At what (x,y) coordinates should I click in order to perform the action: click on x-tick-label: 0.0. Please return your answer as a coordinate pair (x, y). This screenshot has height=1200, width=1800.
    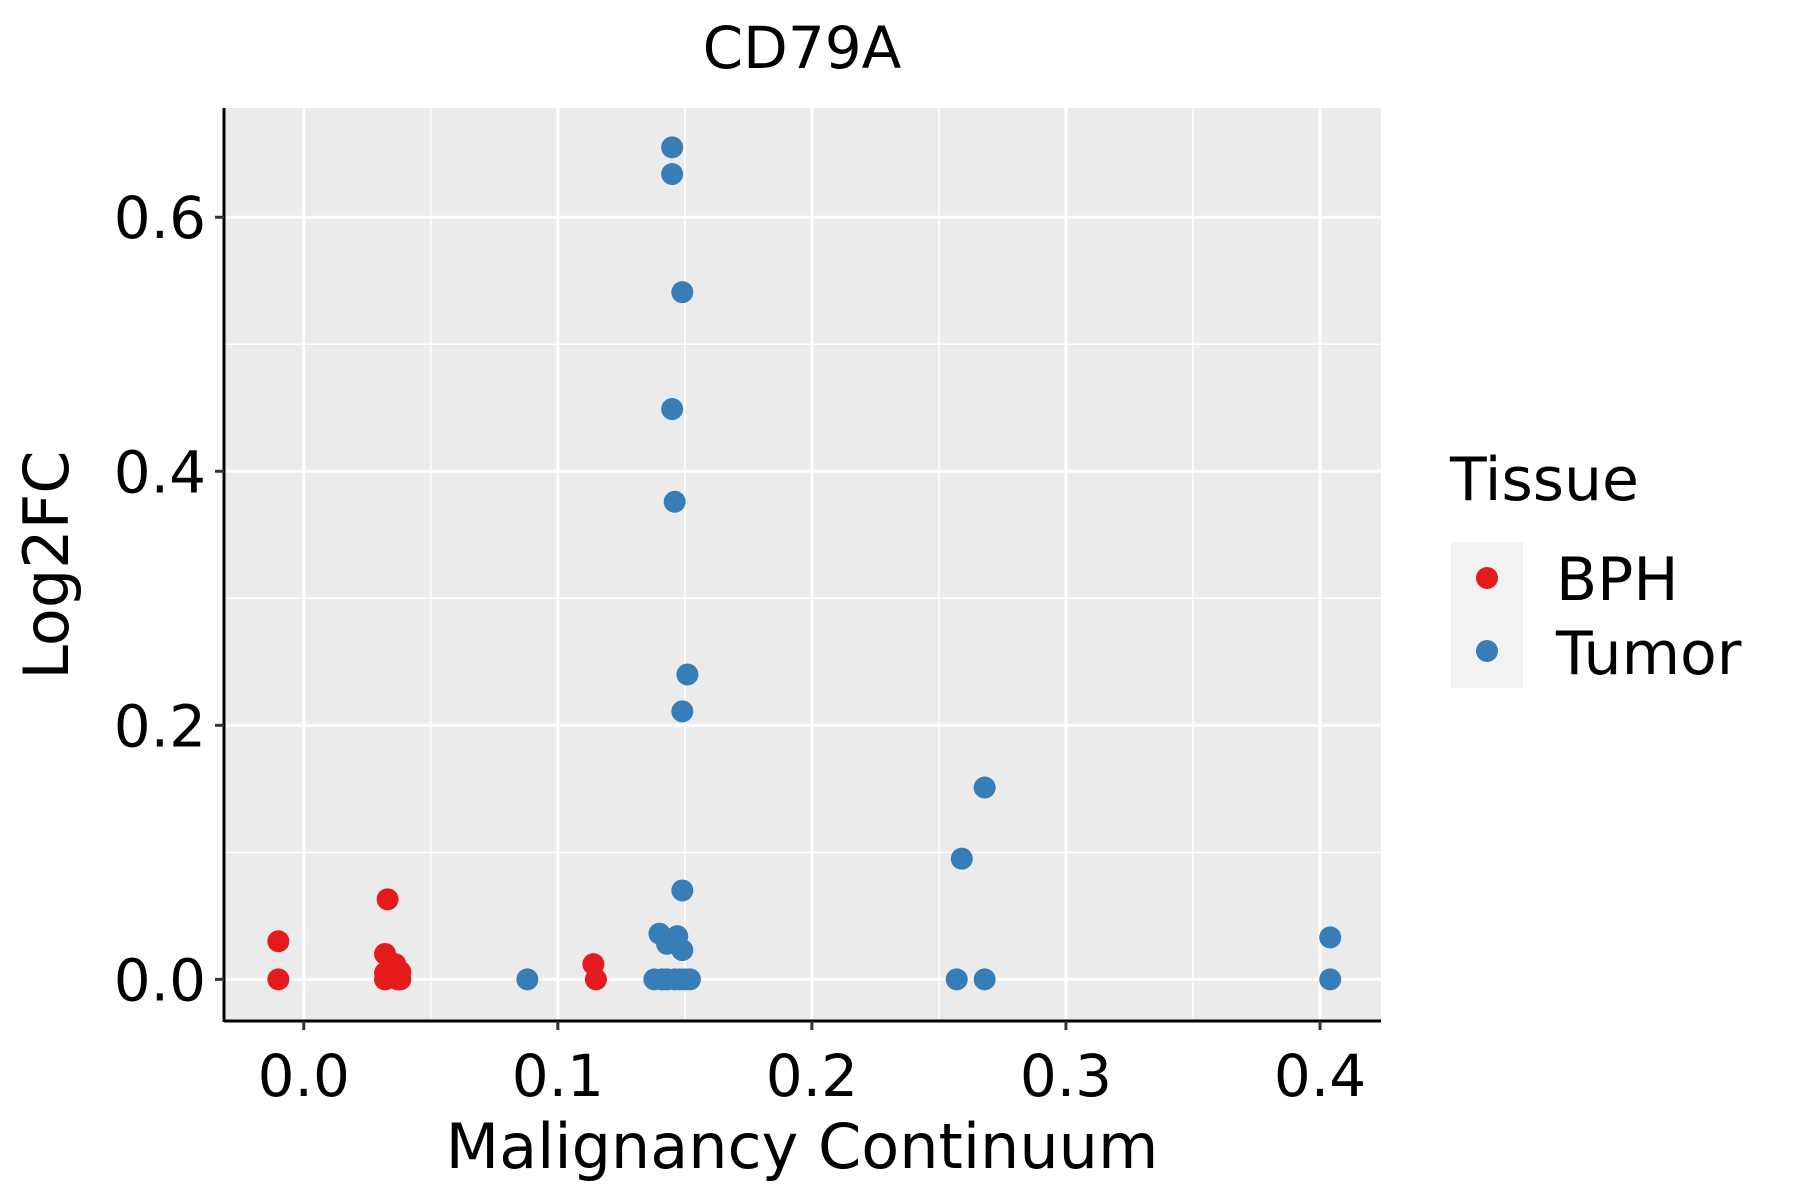
    Looking at the image, I should click on (304, 1076).